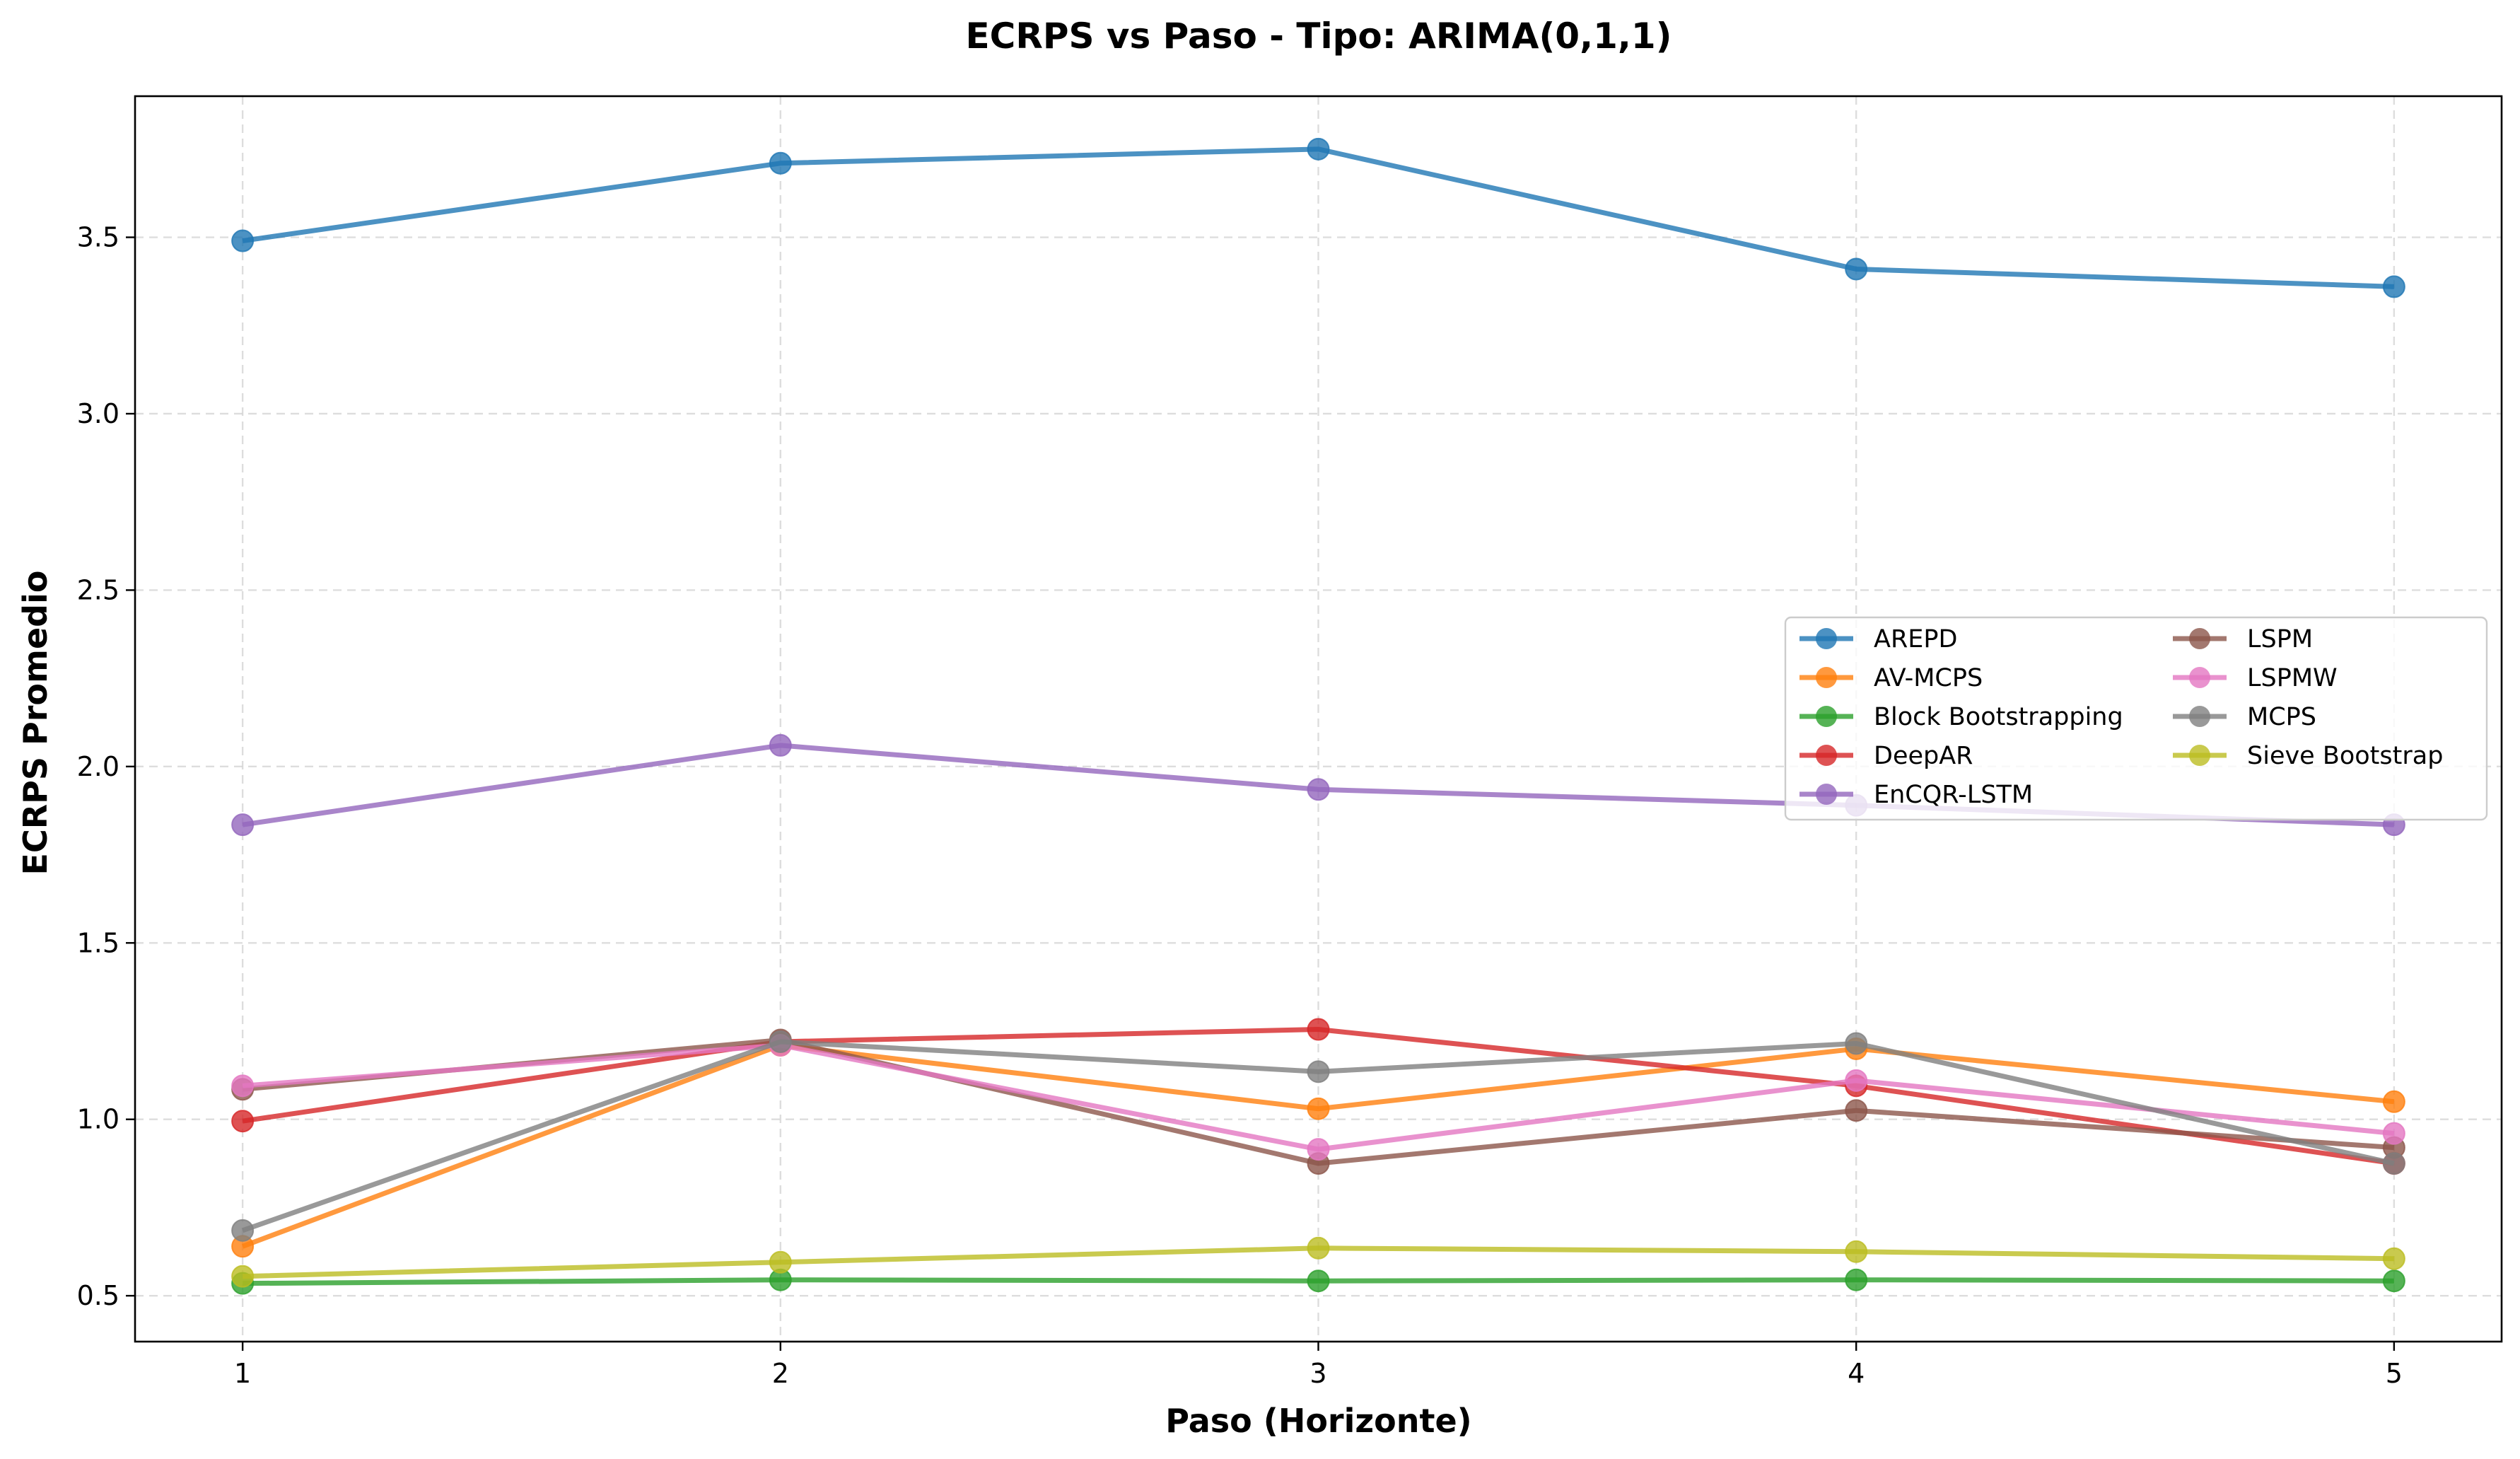 The width and height of the screenshot is (2520, 1459). I want to click on legend-label: LSPM, so click(2280, 639).